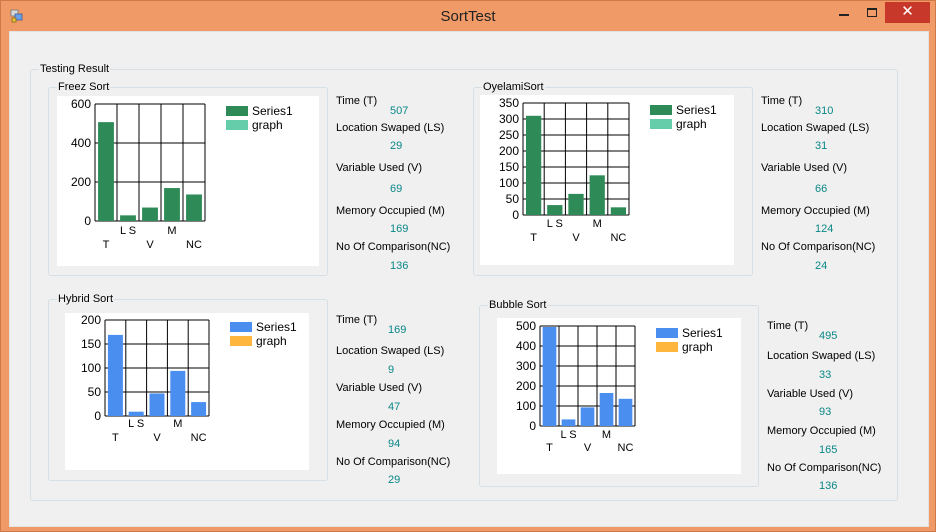 This screenshot has width=936, height=532. What do you see at coordinates (394, 480) in the screenshot?
I see `no-of-comparison-value: 29` at bounding box center [394, 480].